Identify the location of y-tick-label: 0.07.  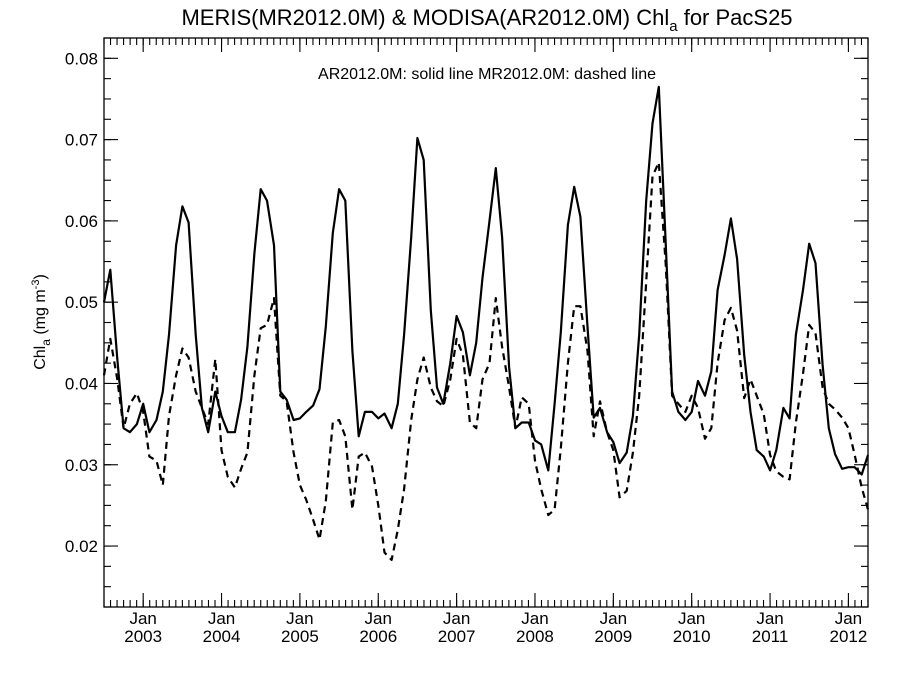
(81, 140).